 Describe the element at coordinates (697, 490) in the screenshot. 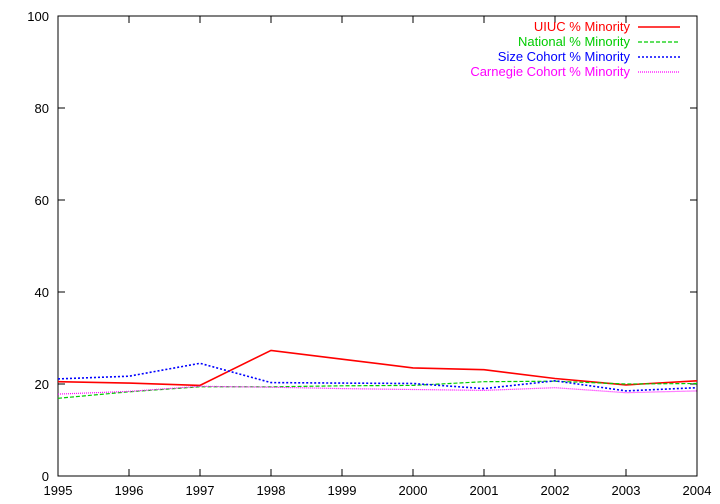

I see `x-tick-label: 2004` at that location.